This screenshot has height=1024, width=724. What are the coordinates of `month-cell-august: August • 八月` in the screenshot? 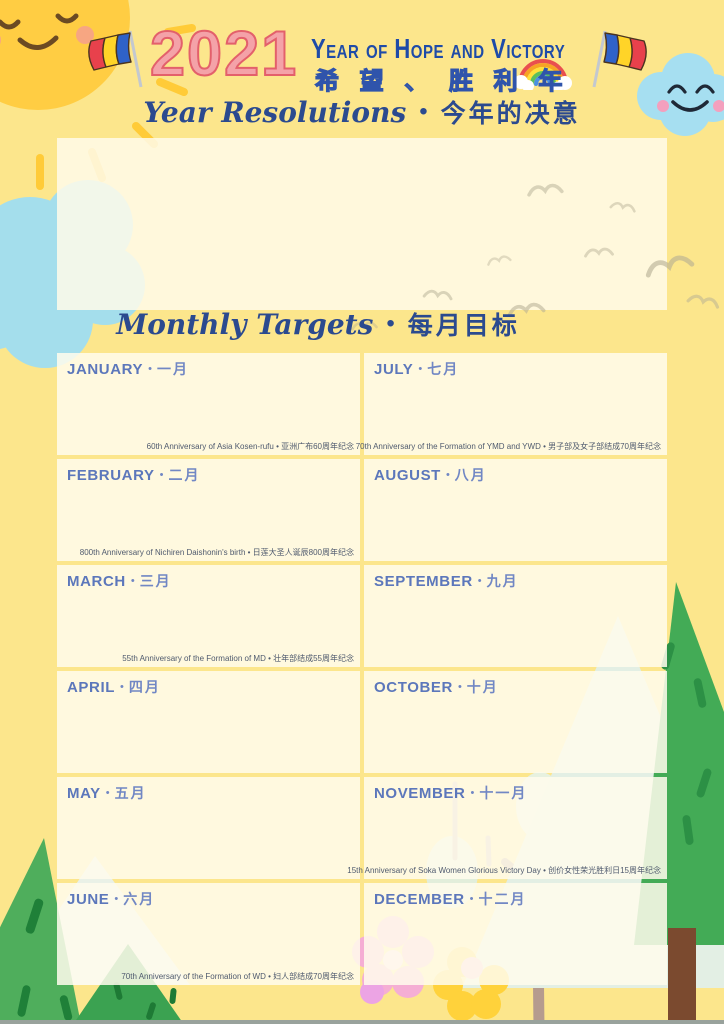 It's located at (515, 510).